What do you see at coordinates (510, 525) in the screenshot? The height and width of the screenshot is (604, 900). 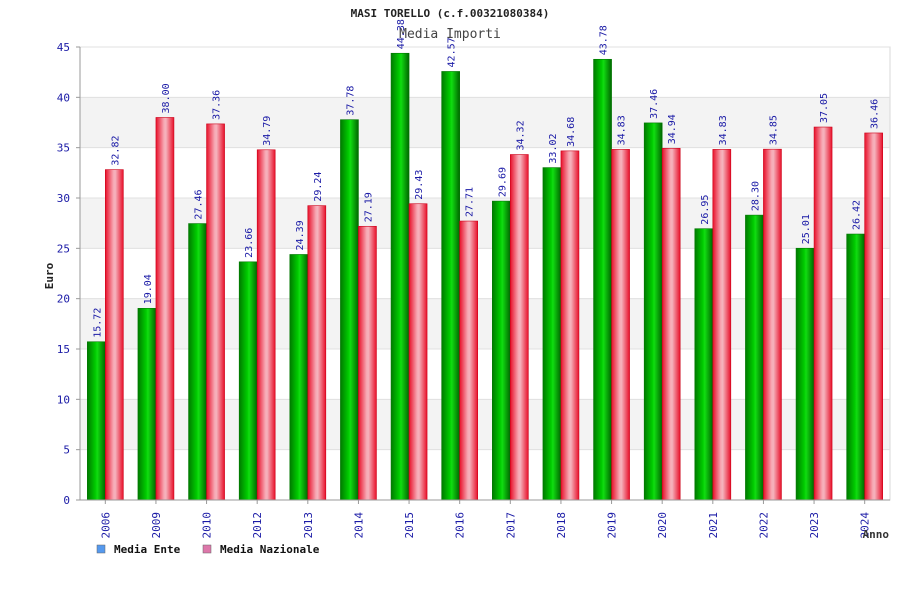 I see `x-tick-label: 2017` at bounding box center [510, 525].